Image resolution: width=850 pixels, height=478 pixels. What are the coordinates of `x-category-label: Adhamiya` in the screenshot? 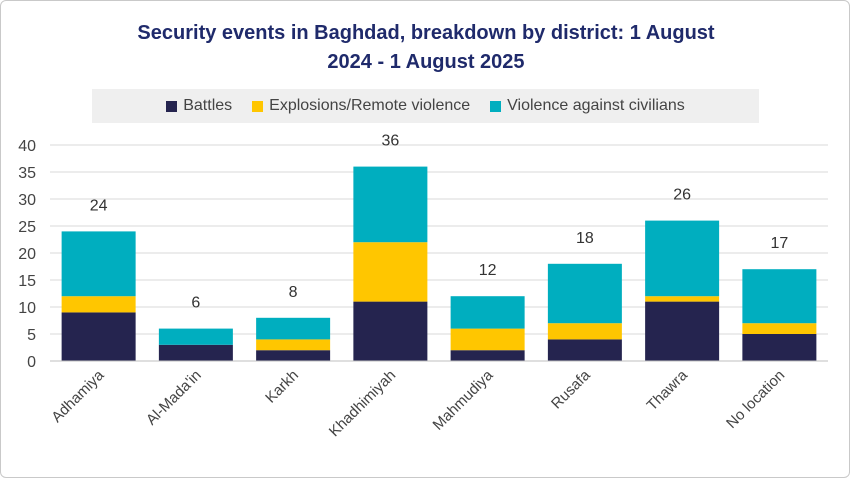 It's located at (78, 396).